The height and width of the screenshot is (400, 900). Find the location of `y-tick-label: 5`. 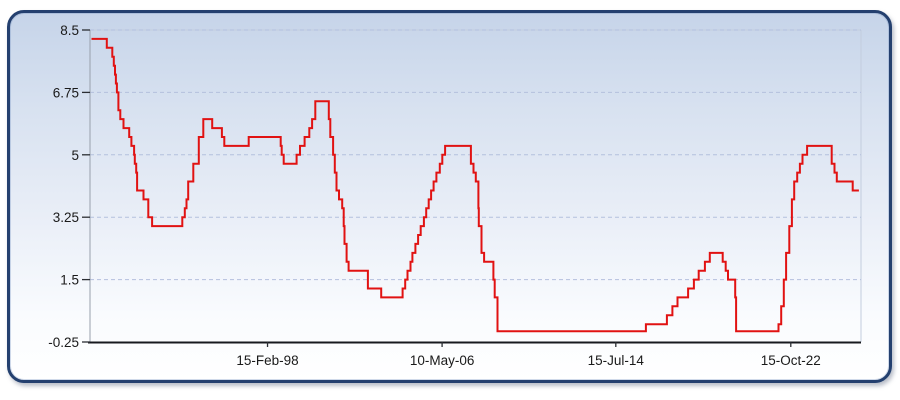

y-tick-label: 5 is located at coordinates (75, 155).